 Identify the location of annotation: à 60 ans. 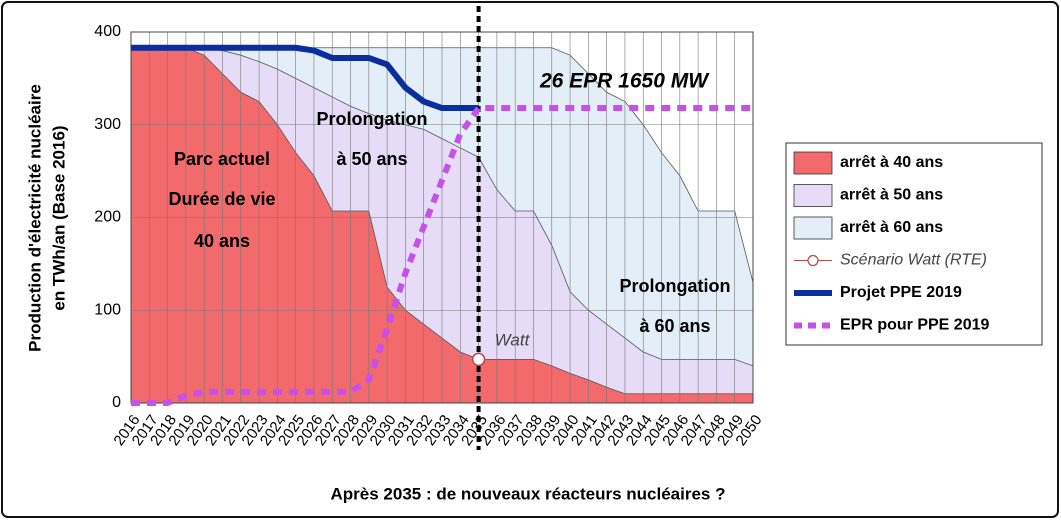
(674, 326).